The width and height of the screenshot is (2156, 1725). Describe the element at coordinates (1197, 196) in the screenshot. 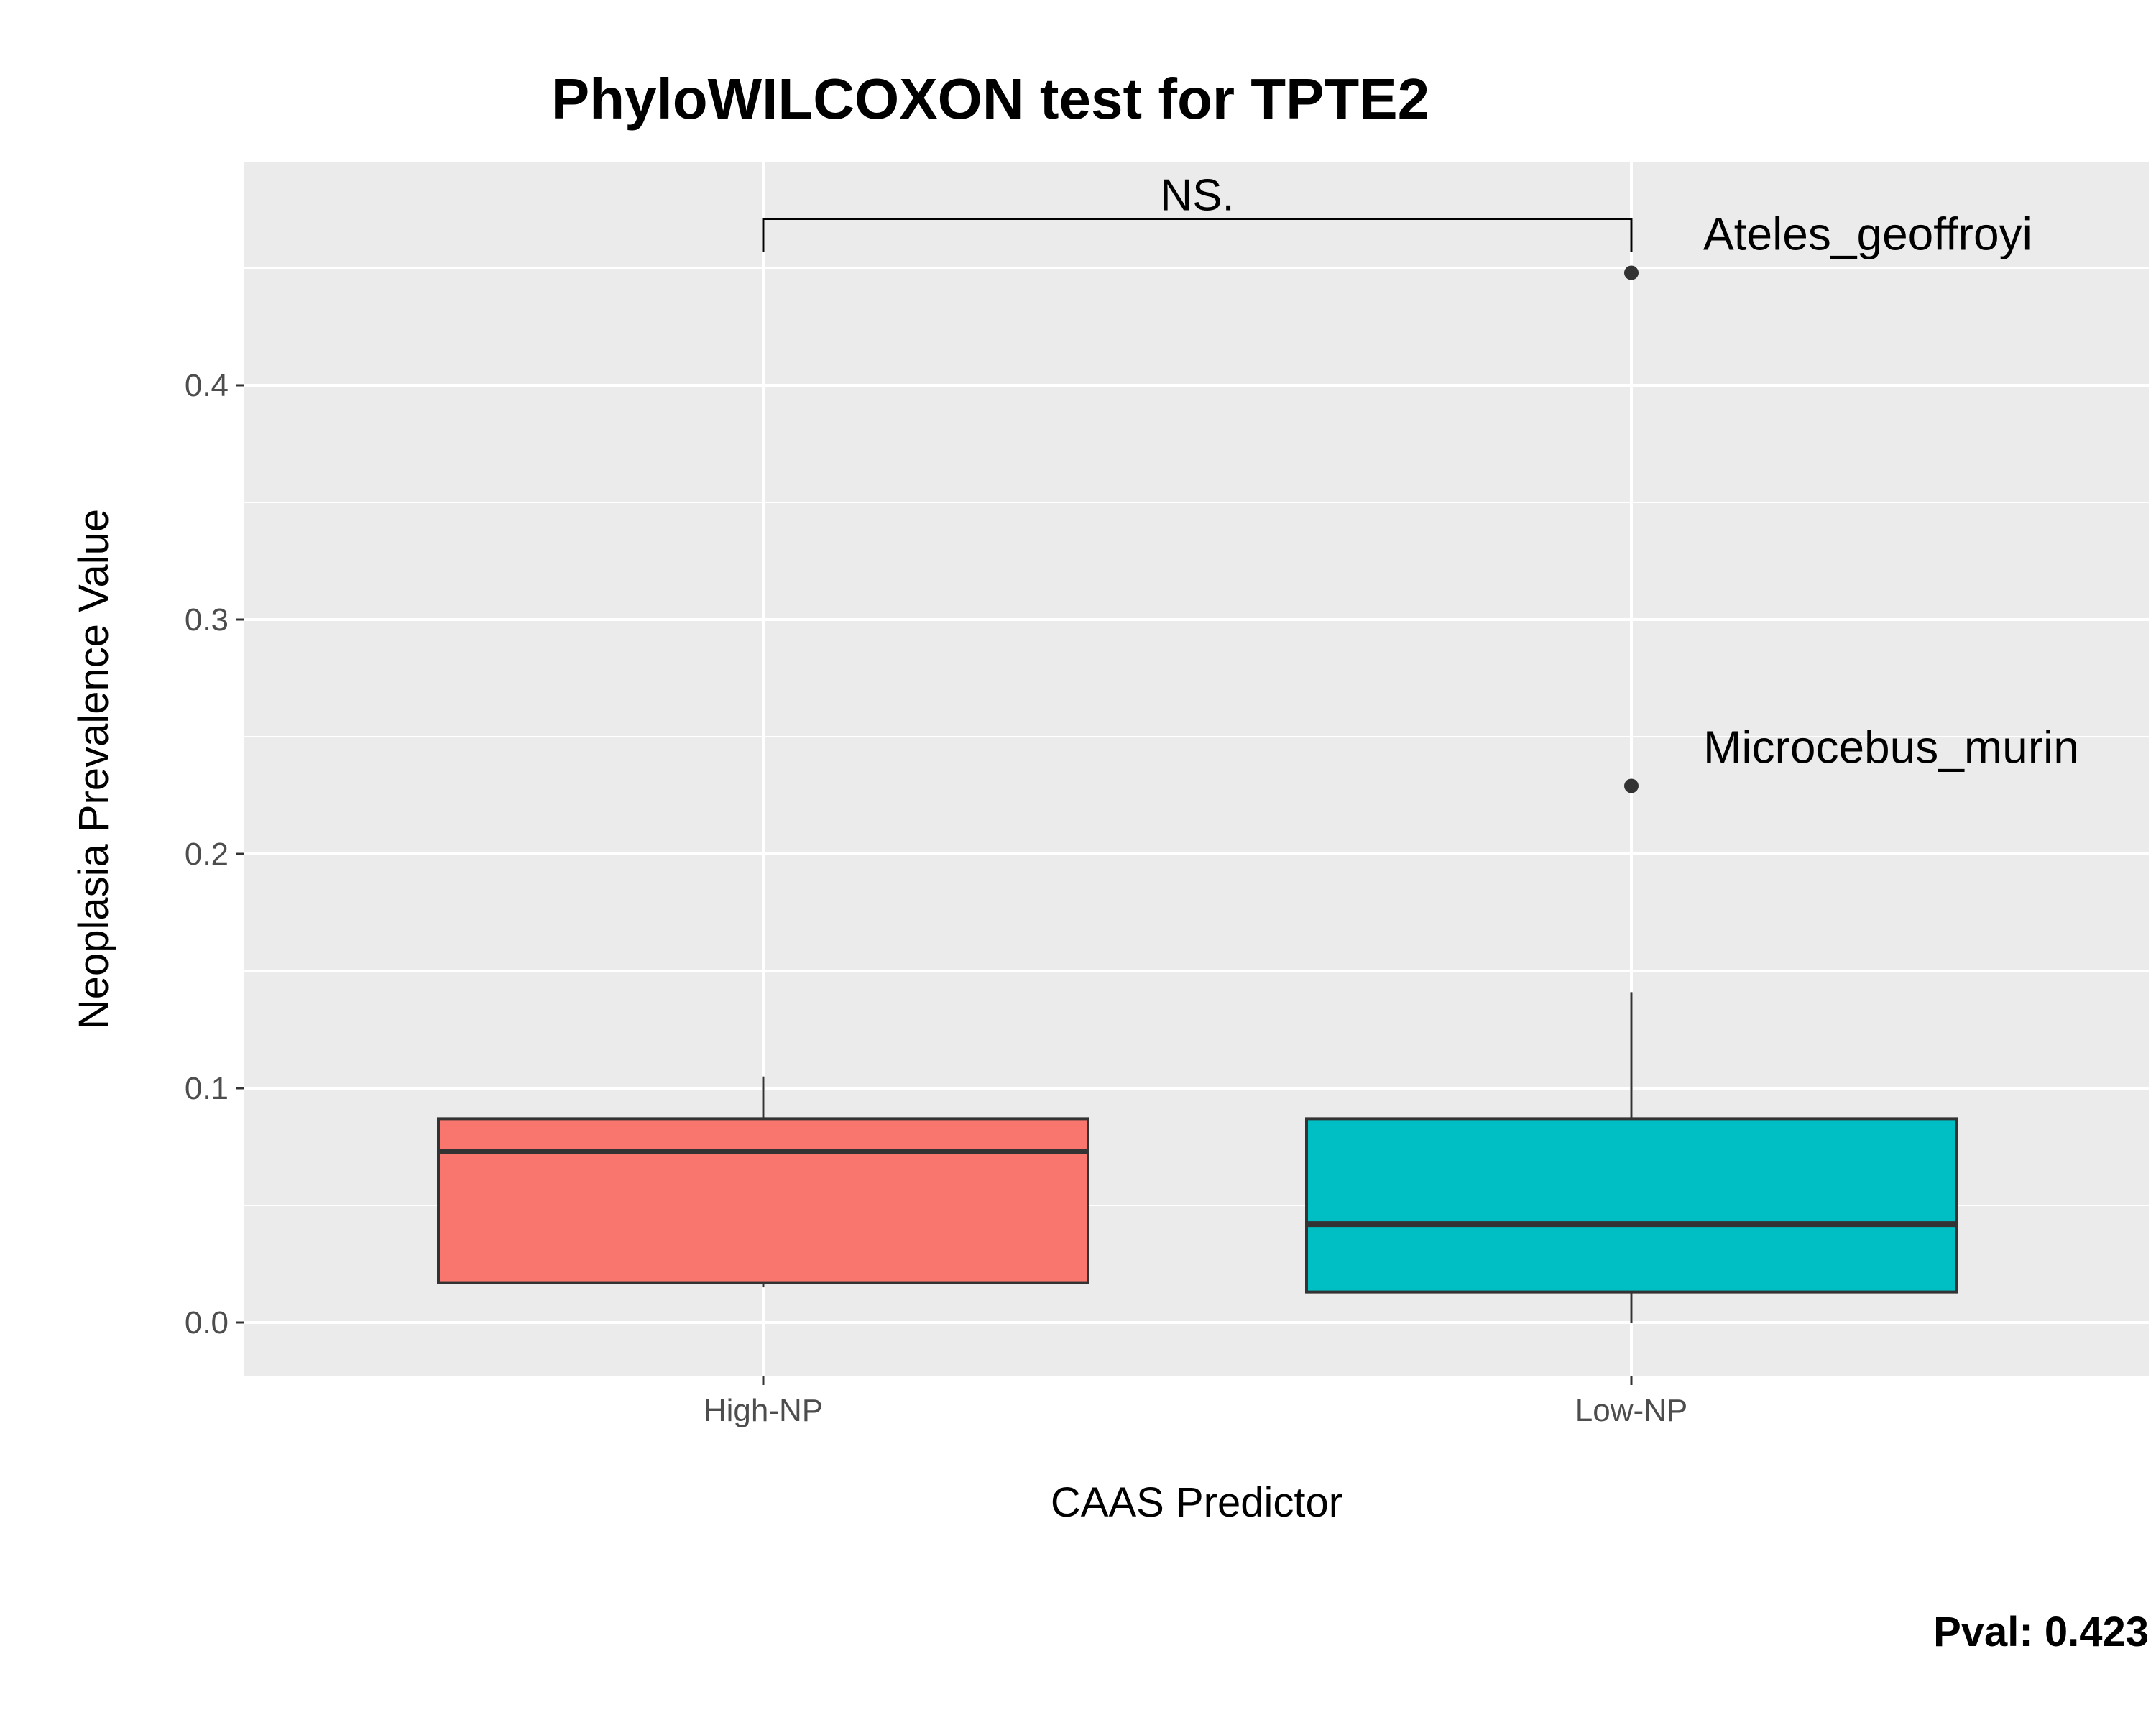

I see `significance-label: NS.` at that location.